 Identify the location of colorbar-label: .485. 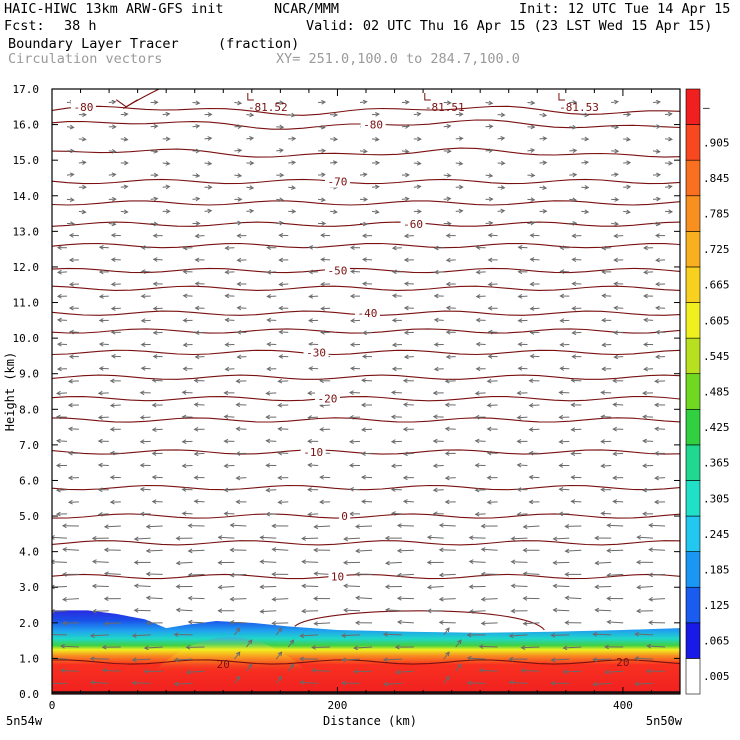
(716, 392).